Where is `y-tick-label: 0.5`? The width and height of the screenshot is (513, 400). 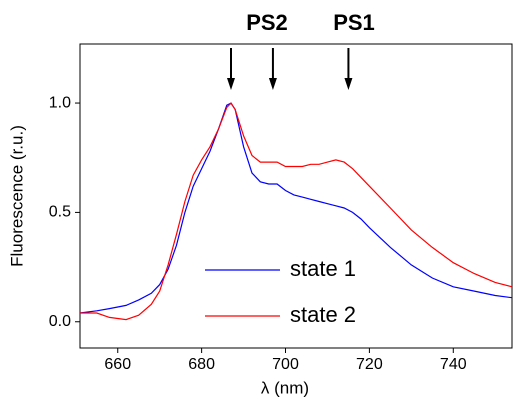
y-tick-label: 0.5 is located at coordinates (60, 212).